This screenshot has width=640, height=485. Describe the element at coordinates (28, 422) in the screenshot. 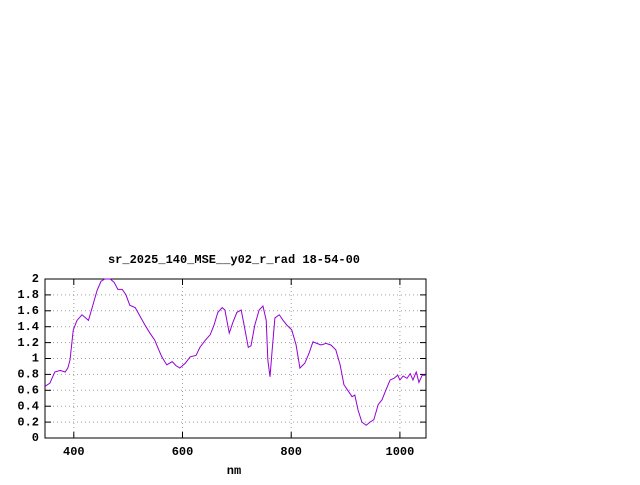

I see `y-tick-label: 0.2` at that location.